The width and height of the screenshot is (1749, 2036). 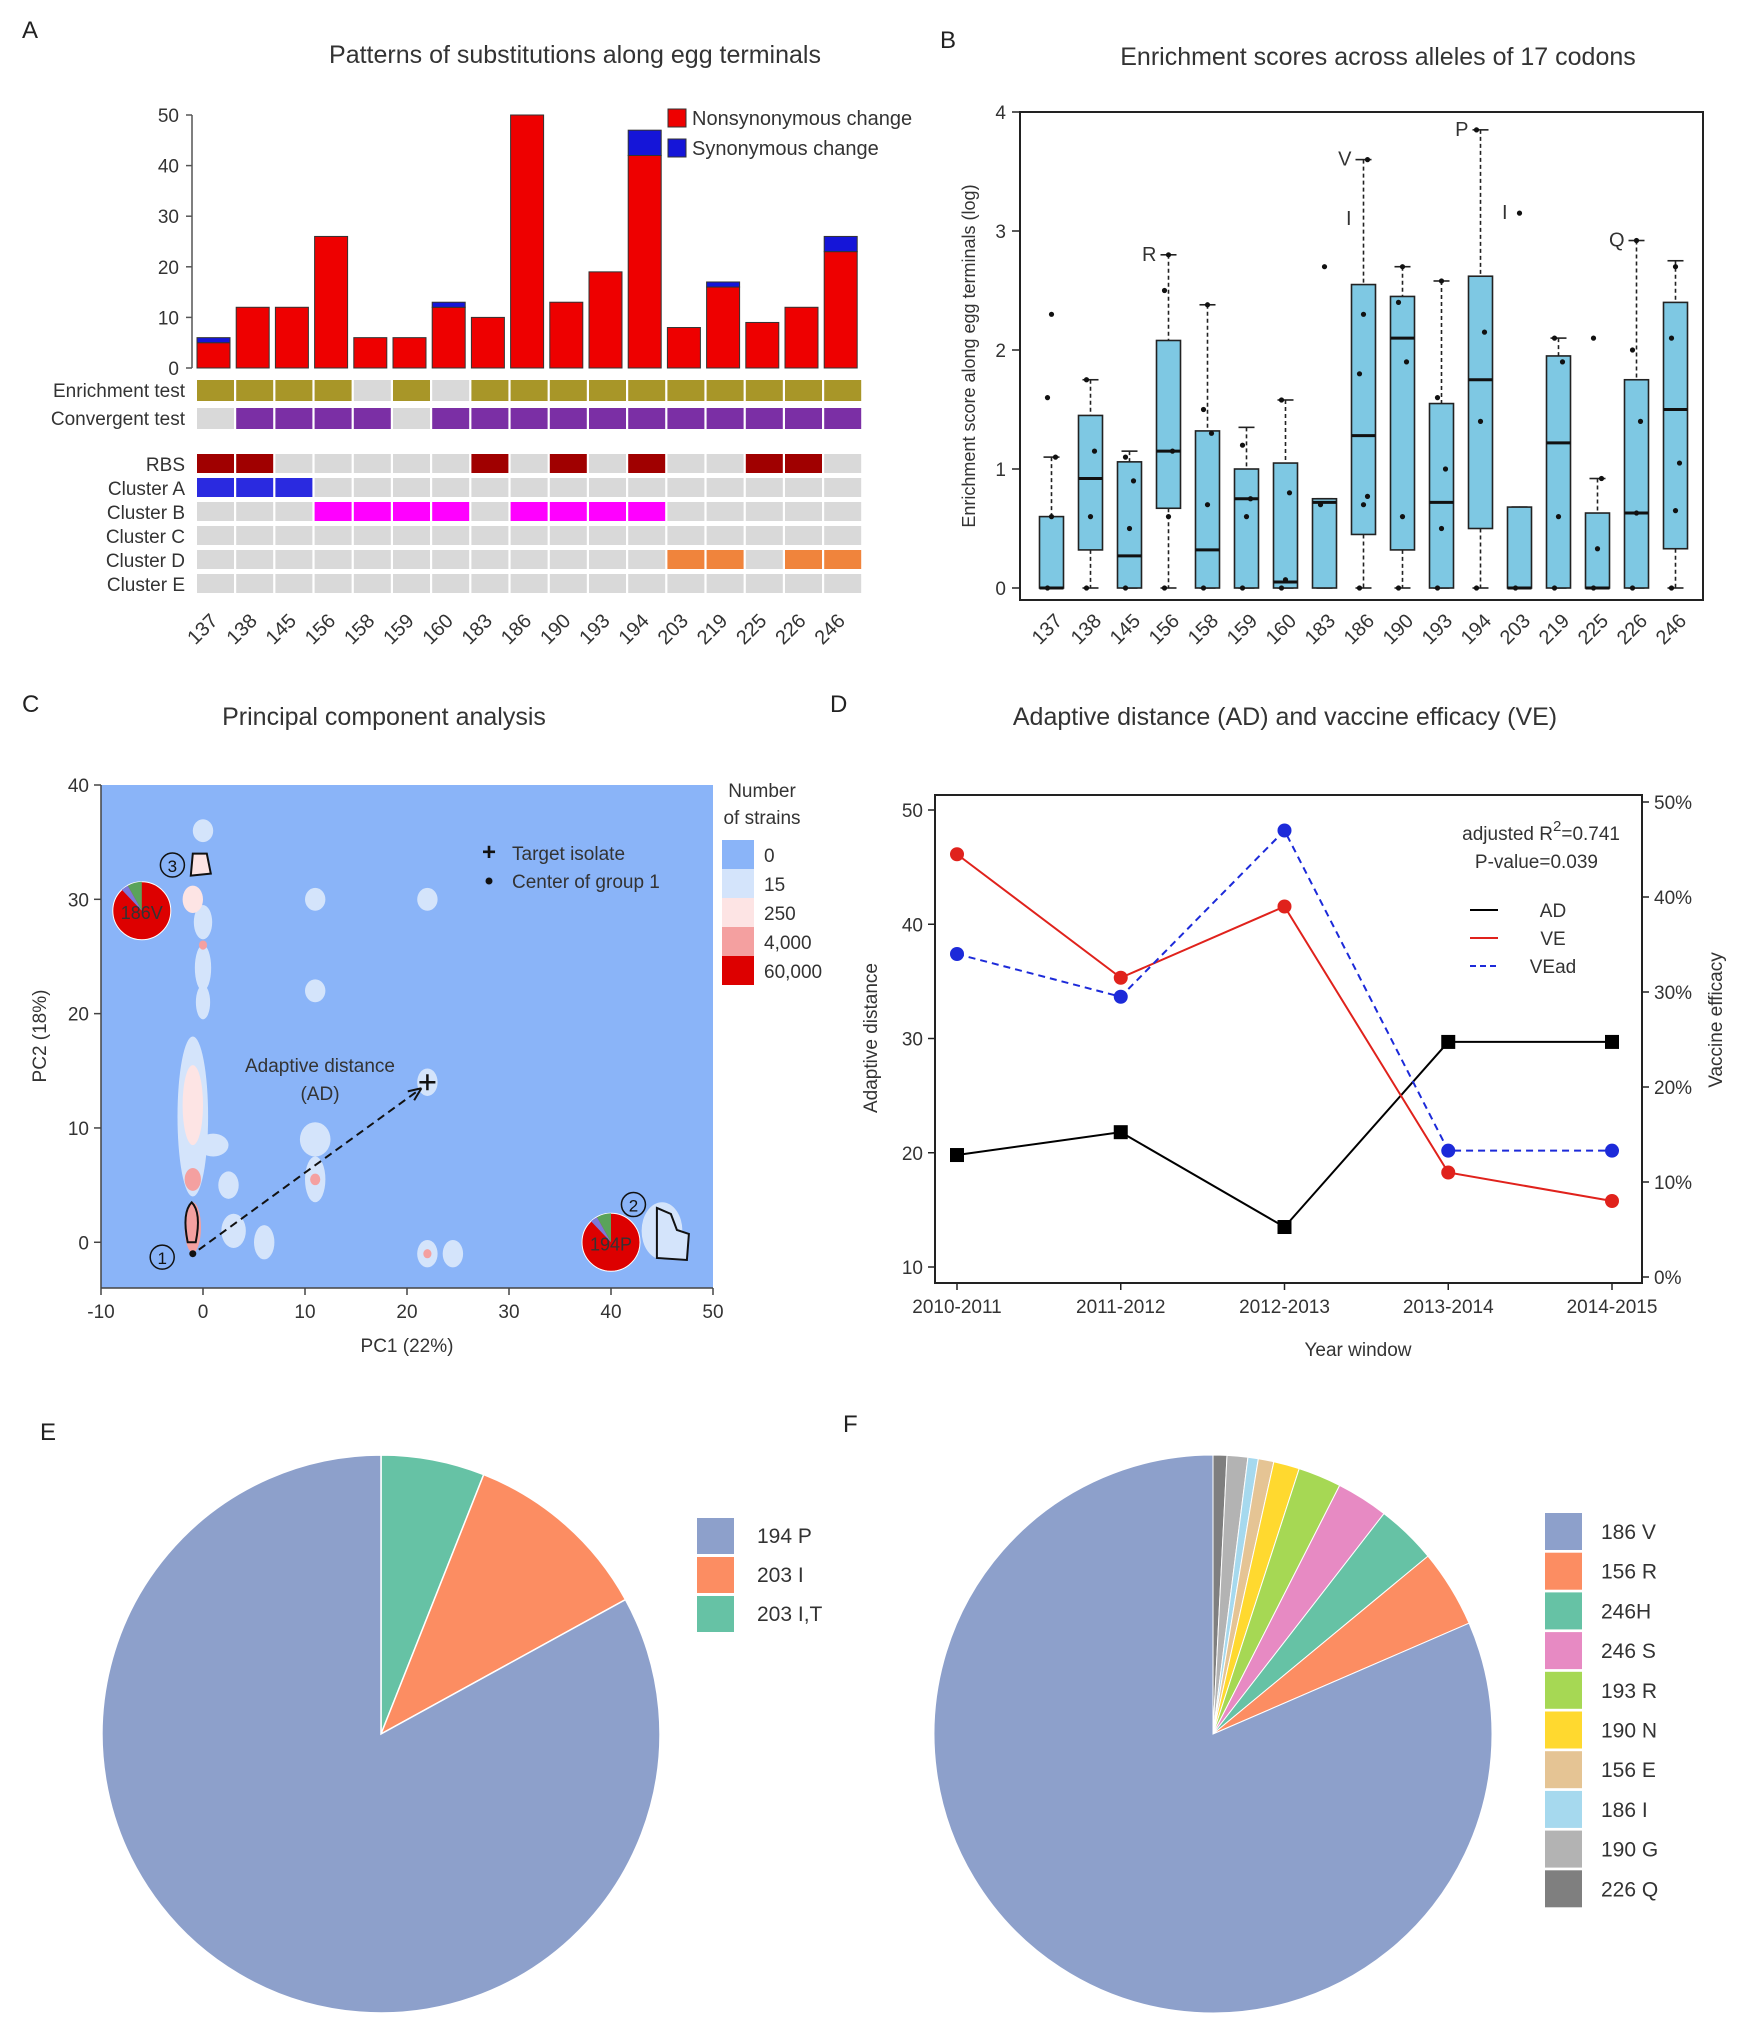 What do you see at coordinates (489, 881) in the screenshot?
I see `legend-dot-symbol` at bounding box center [489, 881].